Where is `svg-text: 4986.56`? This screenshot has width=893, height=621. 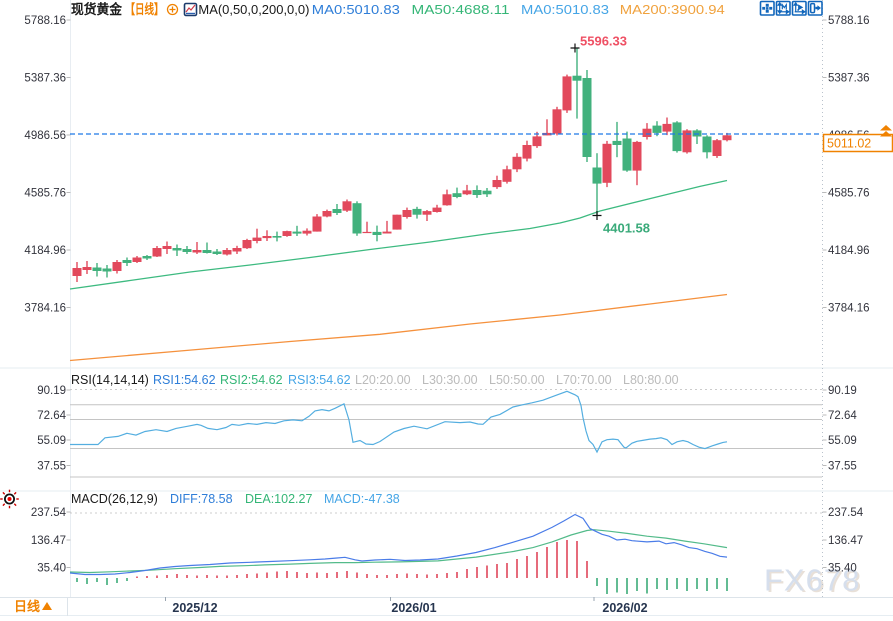 svg-text: 4986.56 is located at coordinates (45, 136).